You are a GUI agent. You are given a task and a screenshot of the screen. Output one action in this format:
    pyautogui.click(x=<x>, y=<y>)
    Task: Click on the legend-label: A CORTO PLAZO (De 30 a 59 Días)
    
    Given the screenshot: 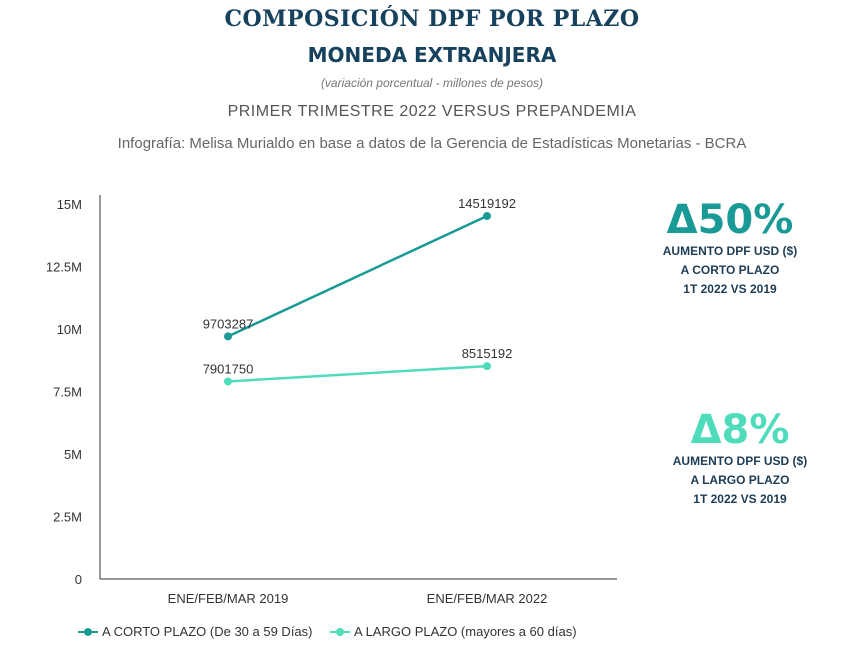 What is the action you would take?
    pyautogui.click(x=207, y=631)
    